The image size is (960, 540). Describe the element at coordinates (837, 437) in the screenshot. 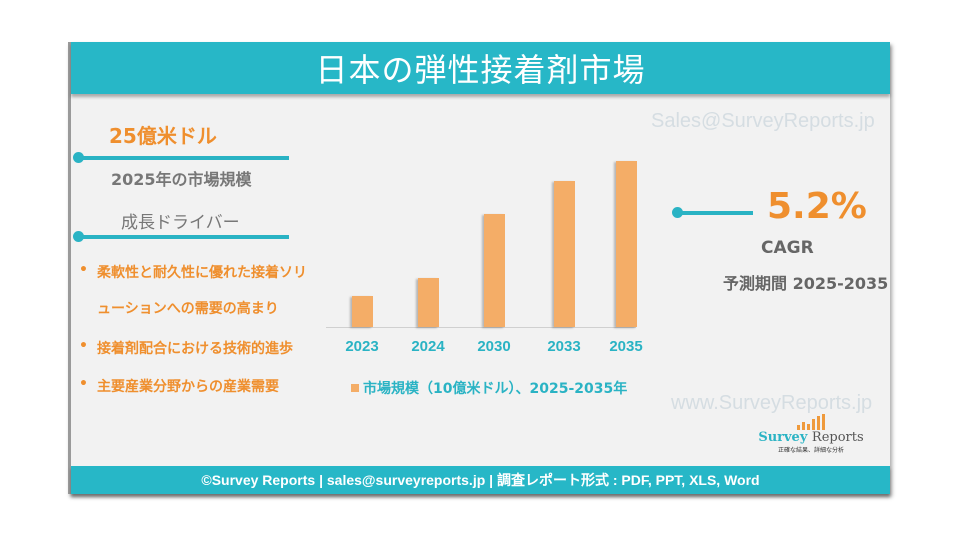

I see `logo-word-reports: Reports` at that location.